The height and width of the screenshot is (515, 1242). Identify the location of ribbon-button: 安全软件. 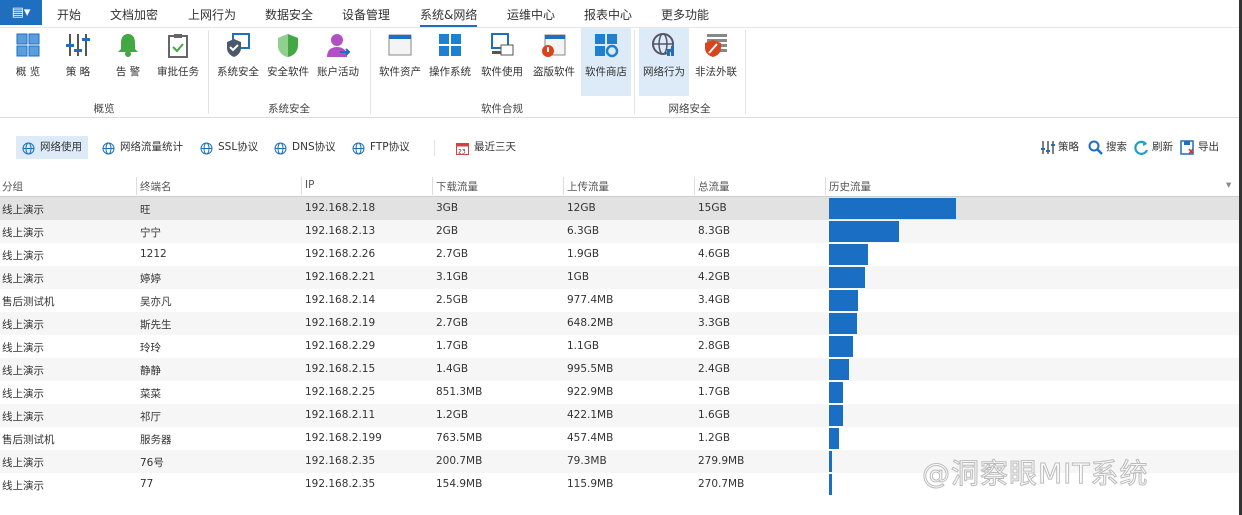
(288, 62).